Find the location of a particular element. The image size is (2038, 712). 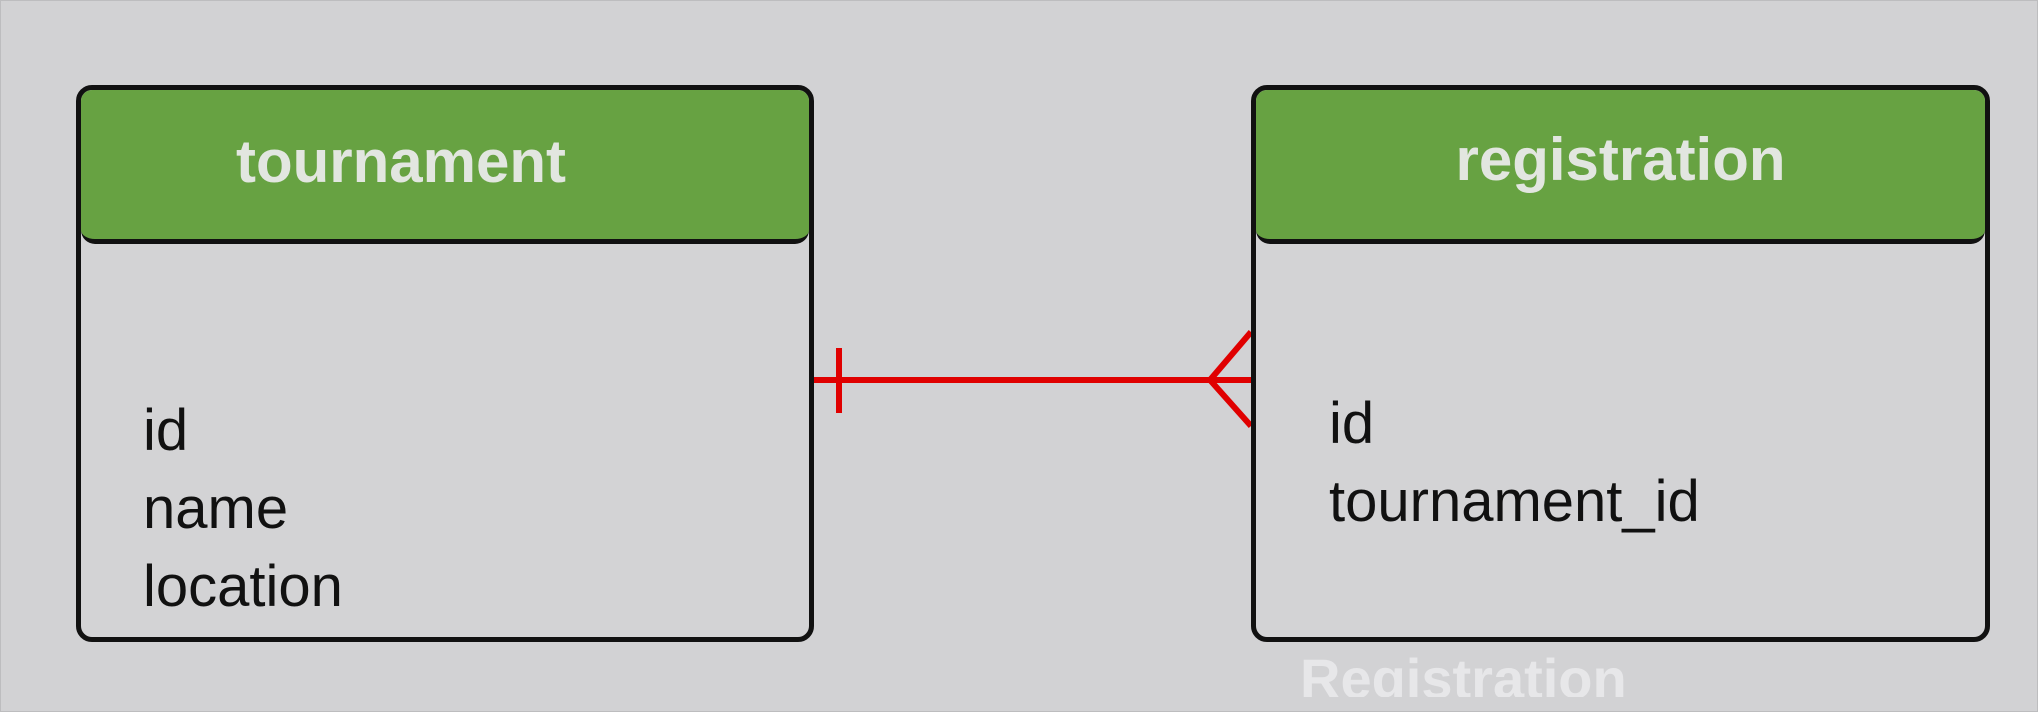

entity-tournament-header: tournament is located at coordinates (445, 167).